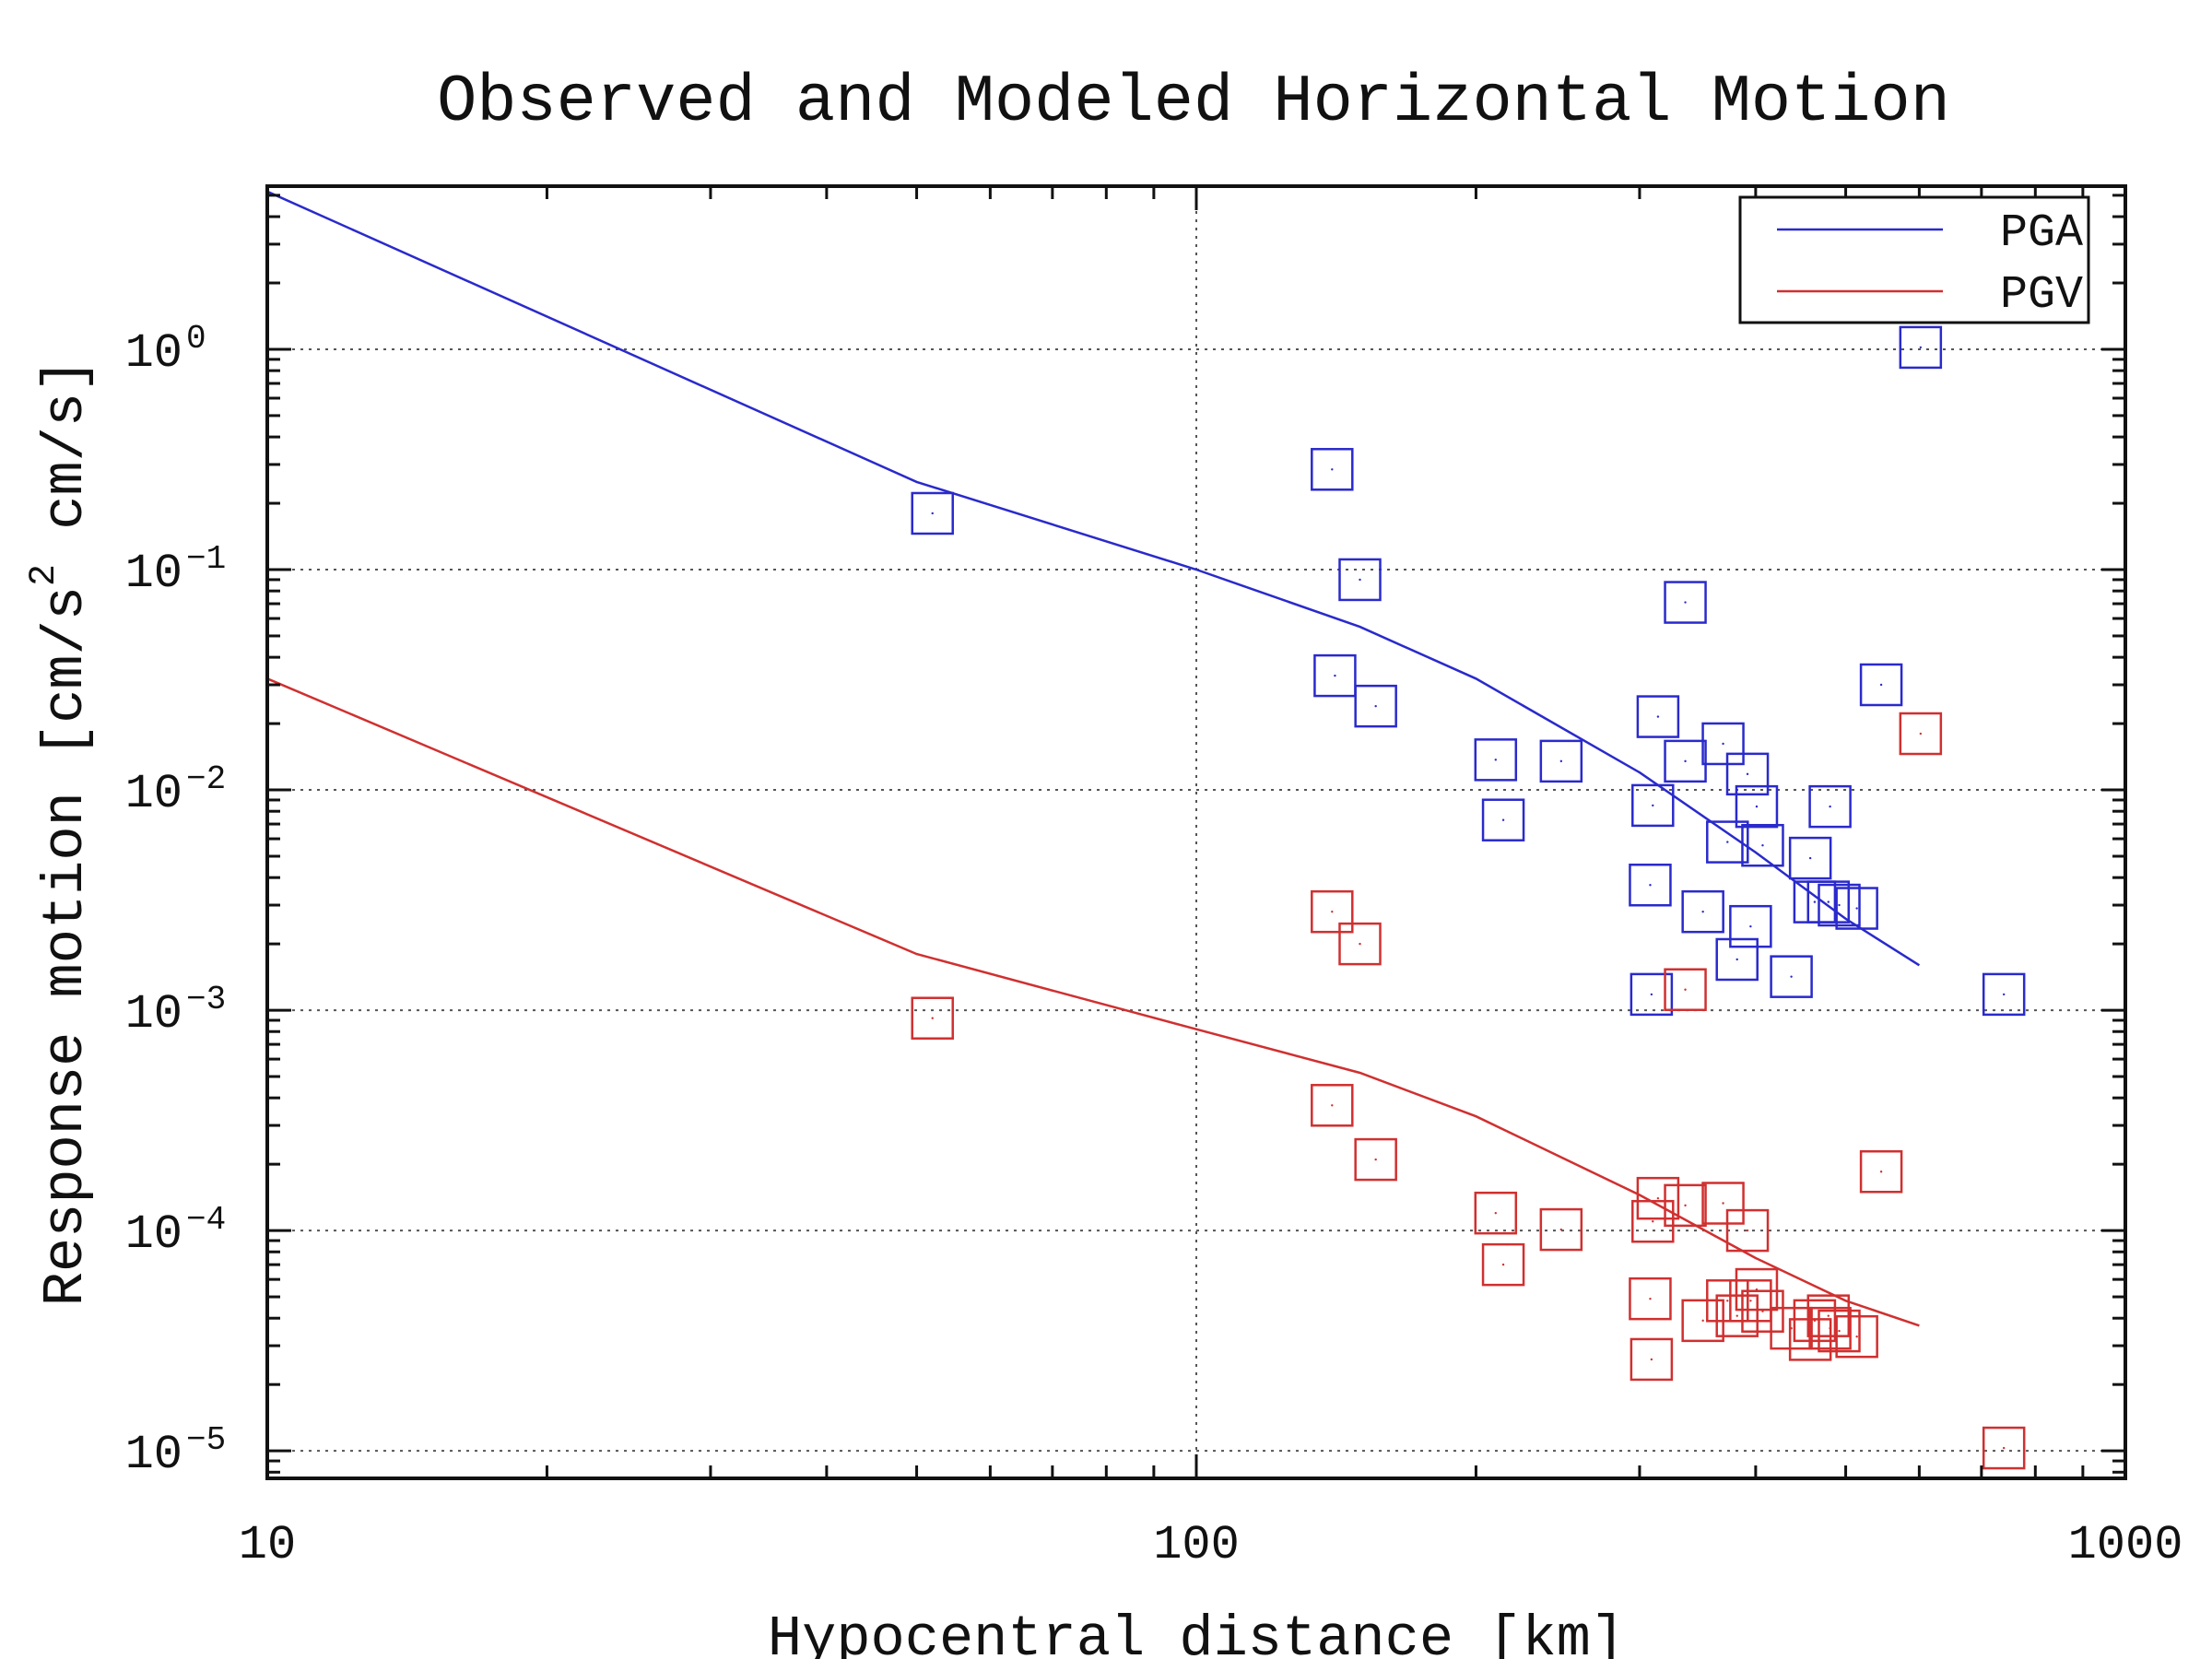 This screenshot has width=2212, height=1659. What do you see at coordinates (206, 779) in the screenshot?
I see `y-tick-exponent: −2` at bounding box center [206, 779].